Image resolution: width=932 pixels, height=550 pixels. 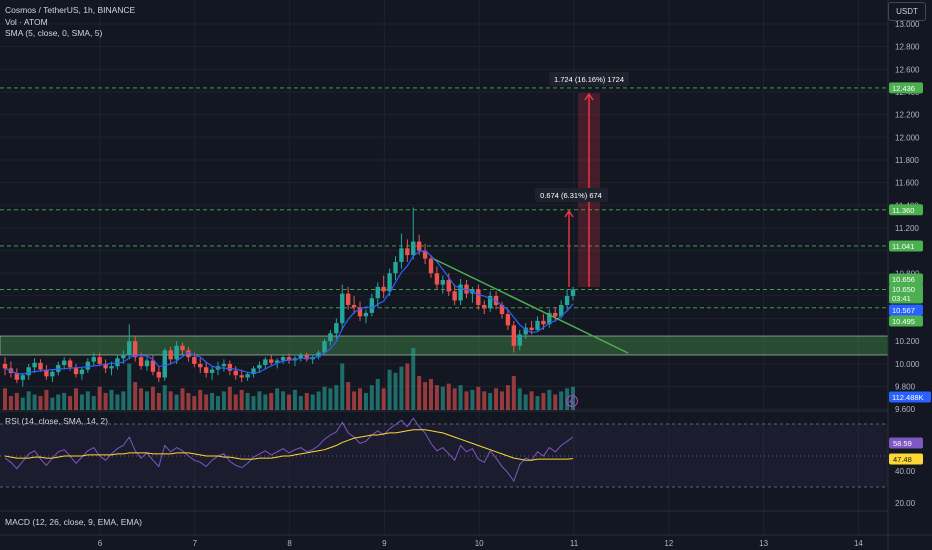 I want to click on trendline, so click(x=531, y=306).